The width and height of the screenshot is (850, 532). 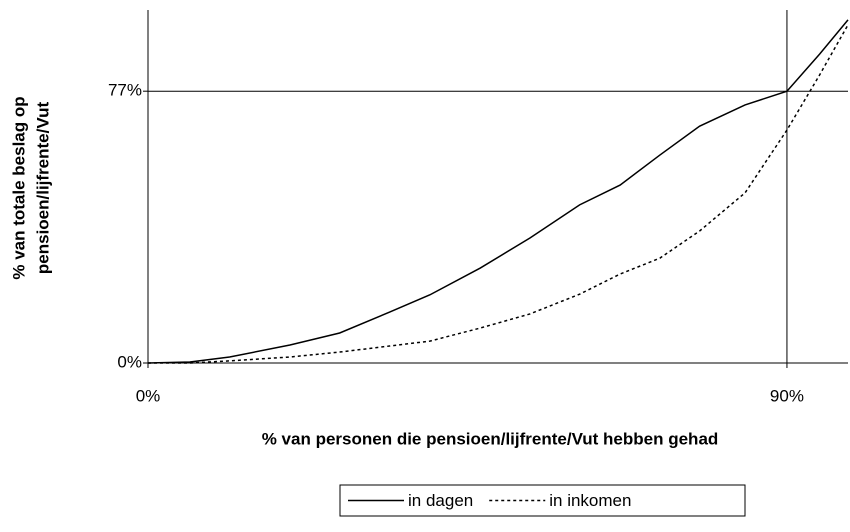 I want to click on x-tick-label: 0%, so click(x=148, y=395).